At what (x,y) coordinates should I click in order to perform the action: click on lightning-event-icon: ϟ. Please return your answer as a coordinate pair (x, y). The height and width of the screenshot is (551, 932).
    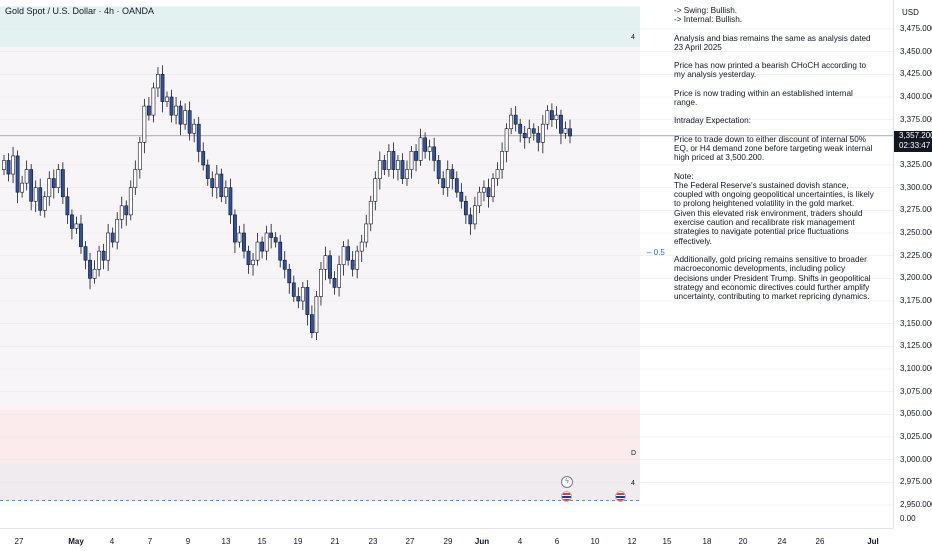
    Looking at the image, I should click on (567, 482).